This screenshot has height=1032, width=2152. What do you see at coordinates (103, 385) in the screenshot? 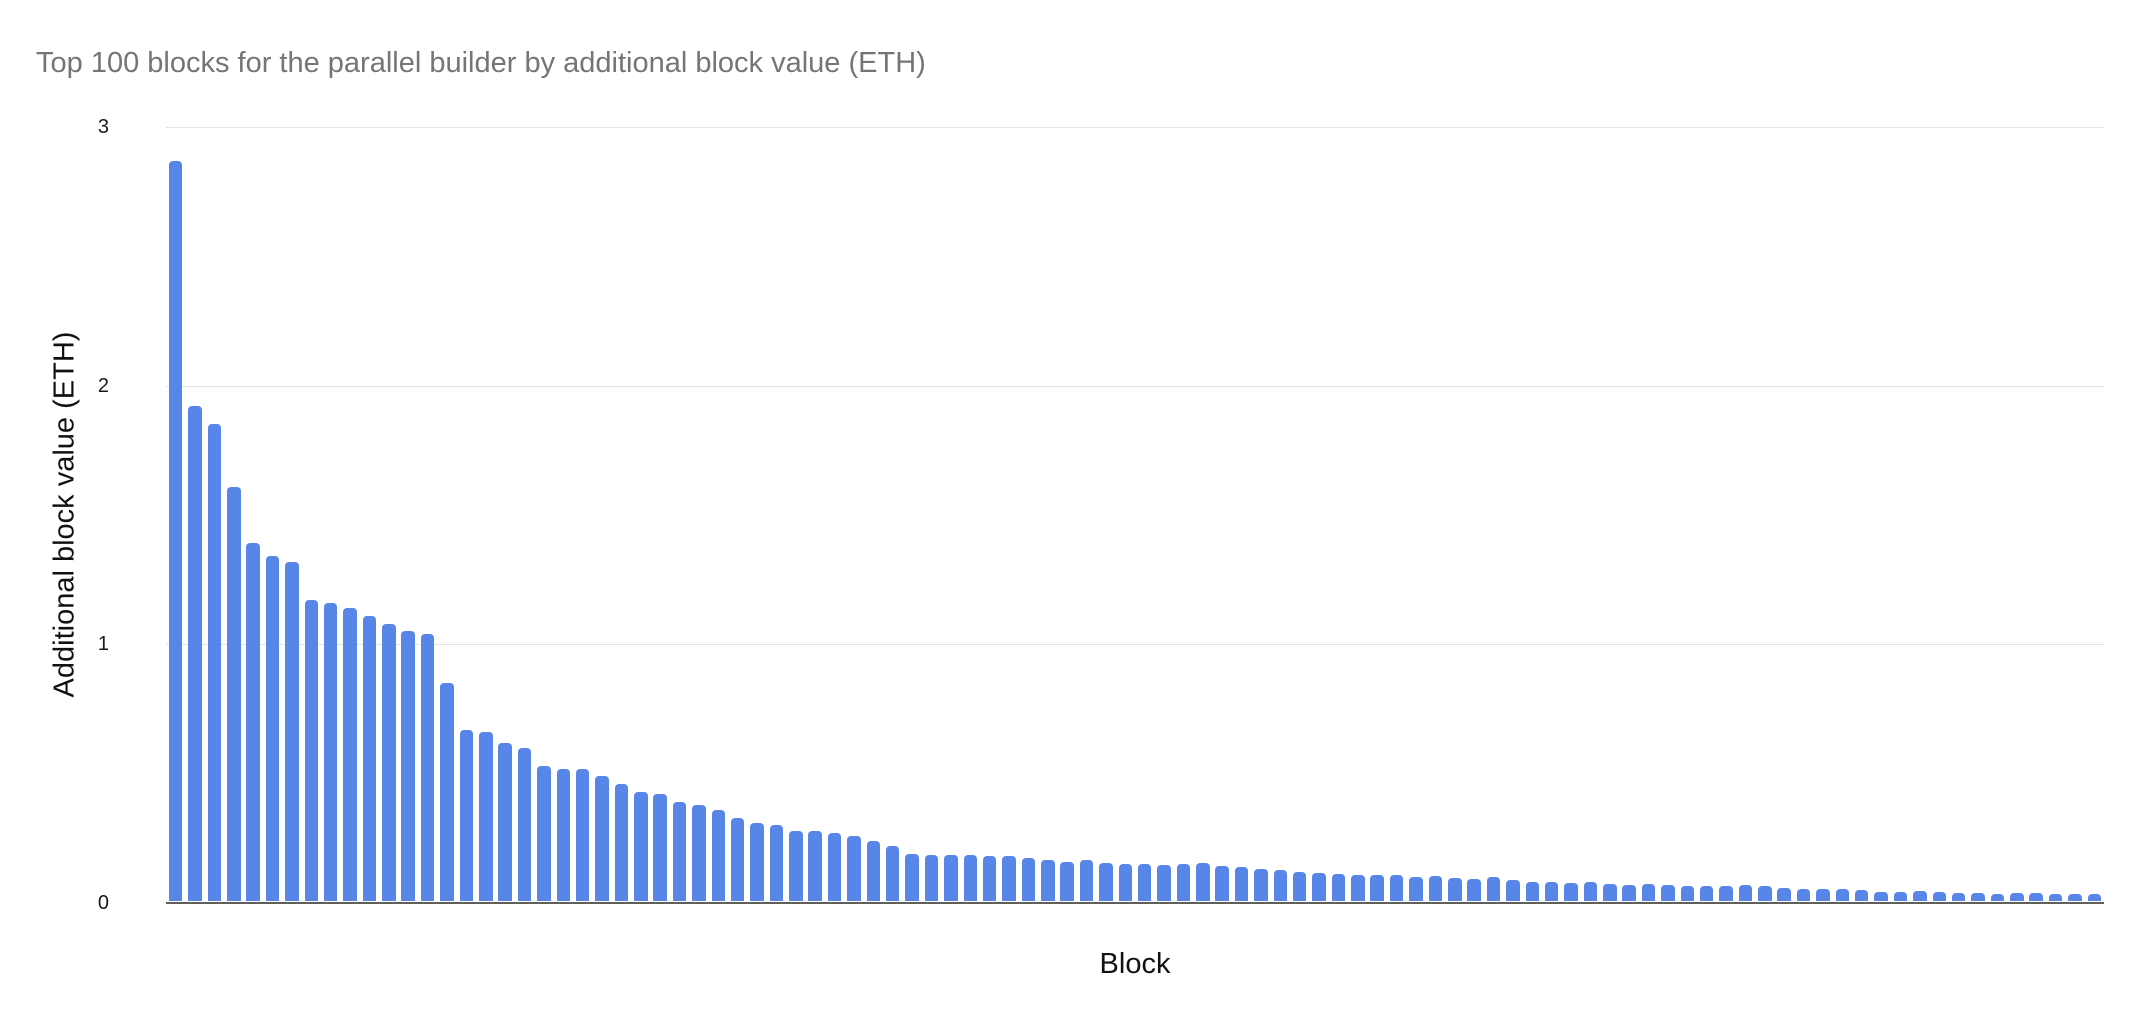
I see `y-tick-label-2: 2` at bounding box center [103, 385].